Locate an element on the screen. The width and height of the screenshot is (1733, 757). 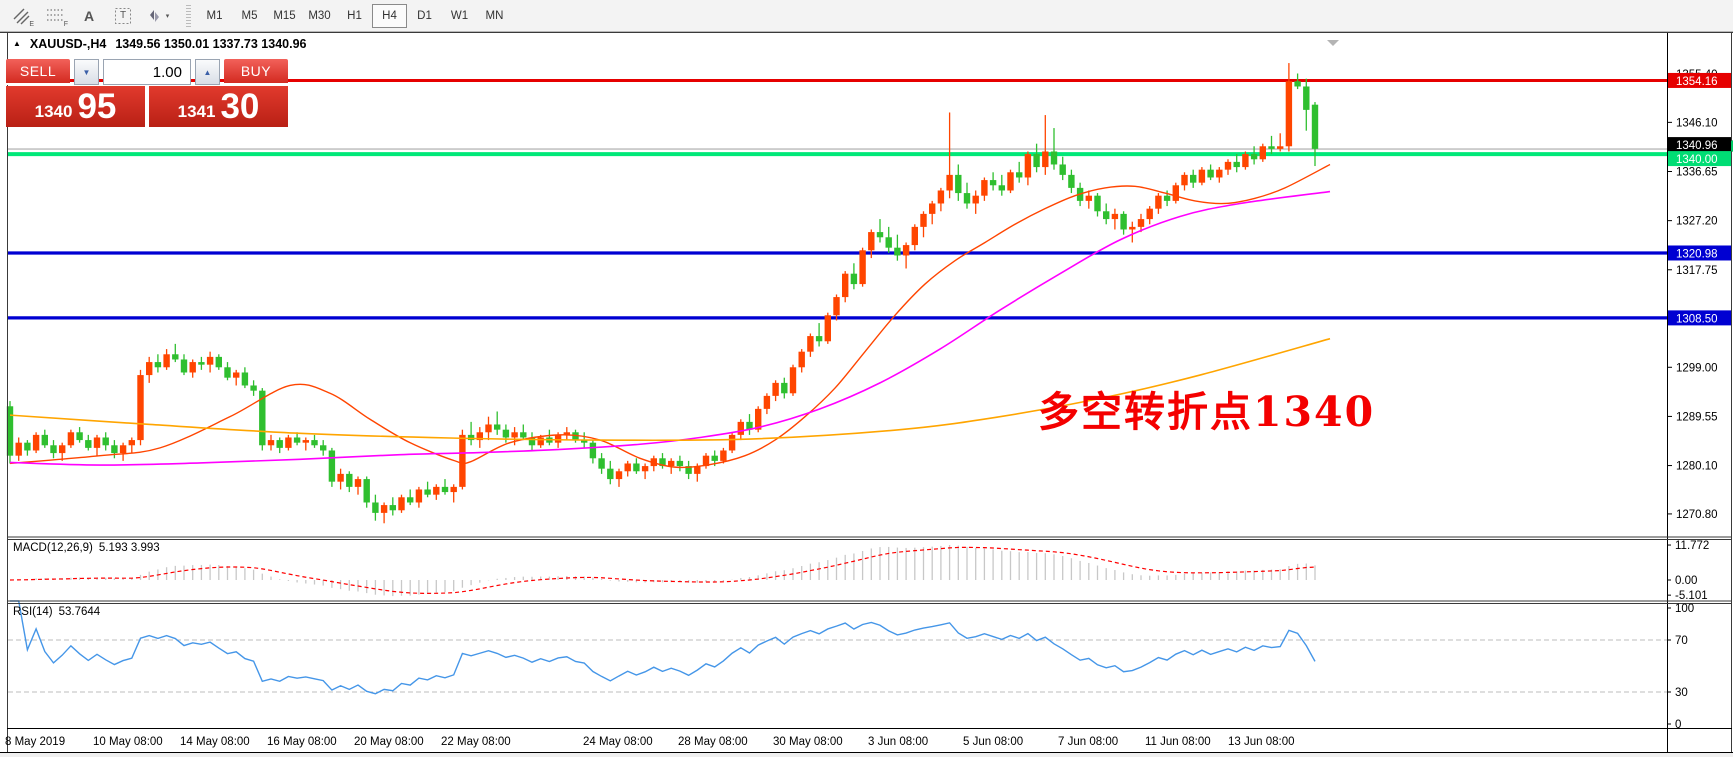
toolbar: E F A T ▾ M1 M5 M15 M30 H1 H4 D1 W1 MN is located at coordinates (866, 16).